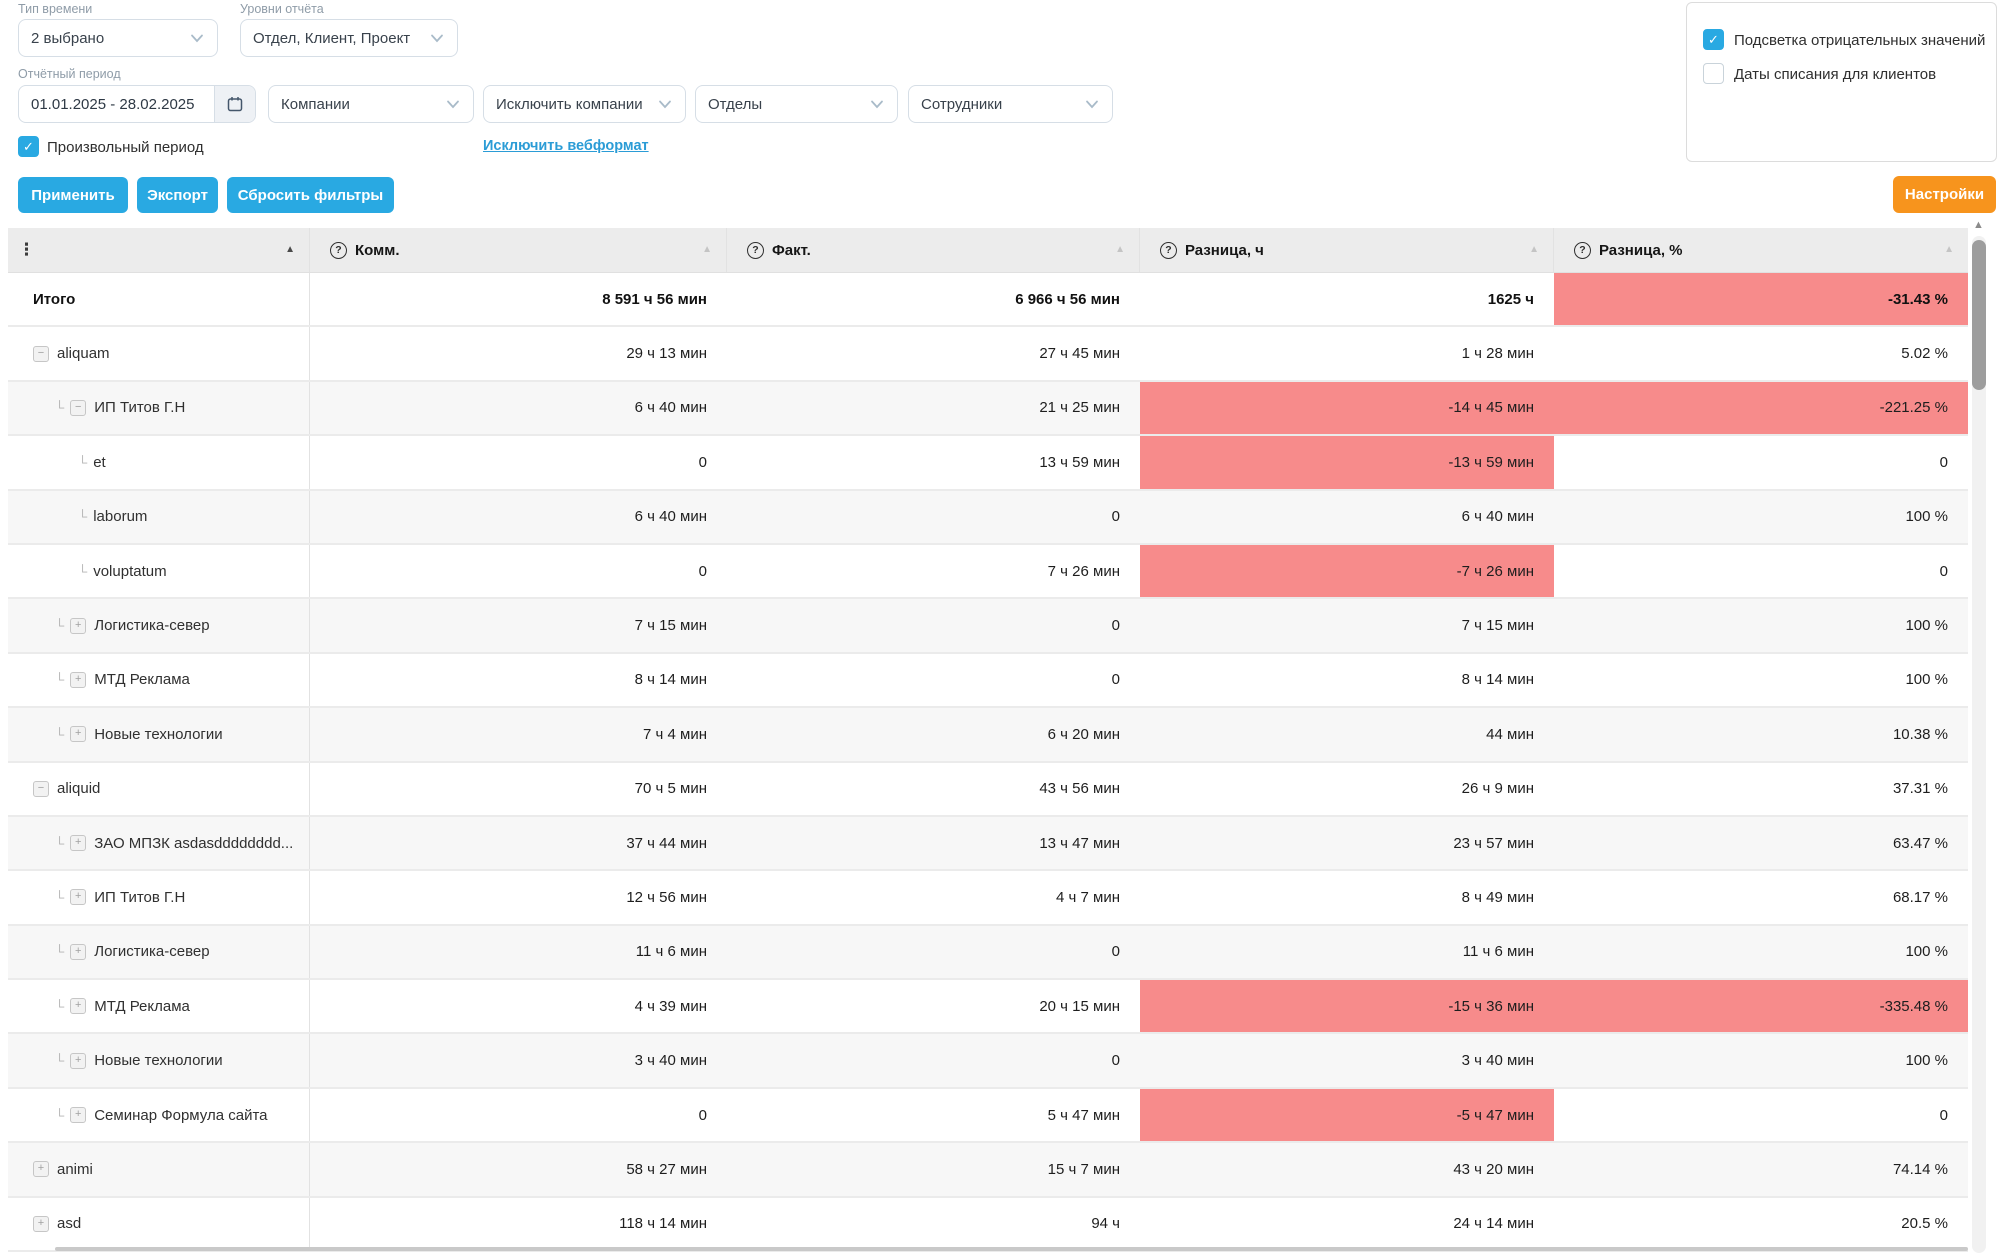  I want to click on column-header-diff-percent: ? Разница, % ▲, so click(1761, 250).